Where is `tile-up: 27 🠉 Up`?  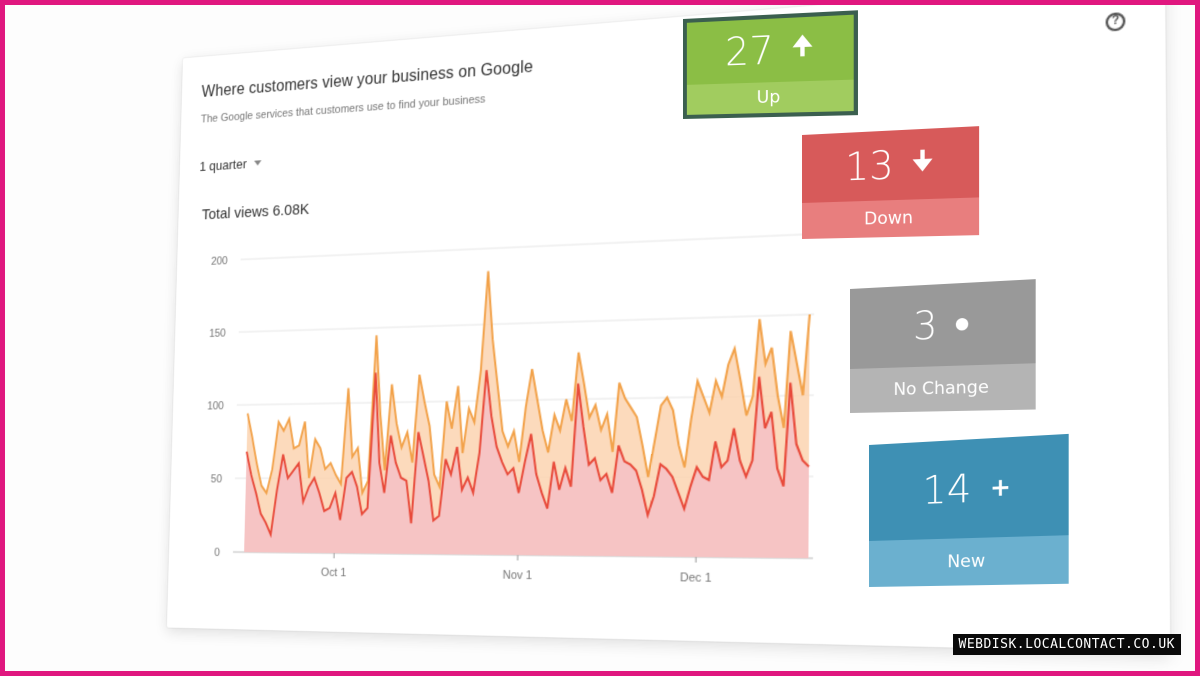 tile-up: 27 🠉 Up is located at coordinates (770, 64).